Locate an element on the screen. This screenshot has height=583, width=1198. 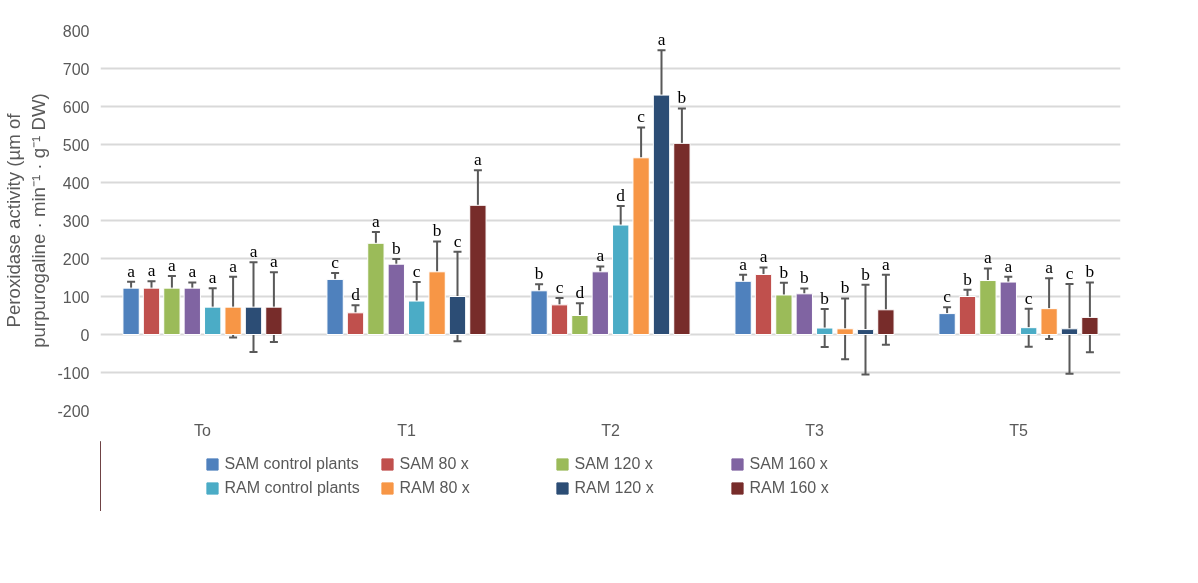
legend-label: SAM control plants is located at coordinates (292, 464).